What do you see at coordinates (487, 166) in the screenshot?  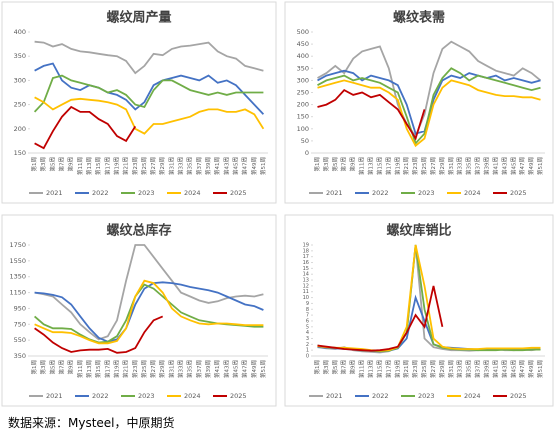 I see `x-tick-label: 第39周` at bounding box center [487, 166].